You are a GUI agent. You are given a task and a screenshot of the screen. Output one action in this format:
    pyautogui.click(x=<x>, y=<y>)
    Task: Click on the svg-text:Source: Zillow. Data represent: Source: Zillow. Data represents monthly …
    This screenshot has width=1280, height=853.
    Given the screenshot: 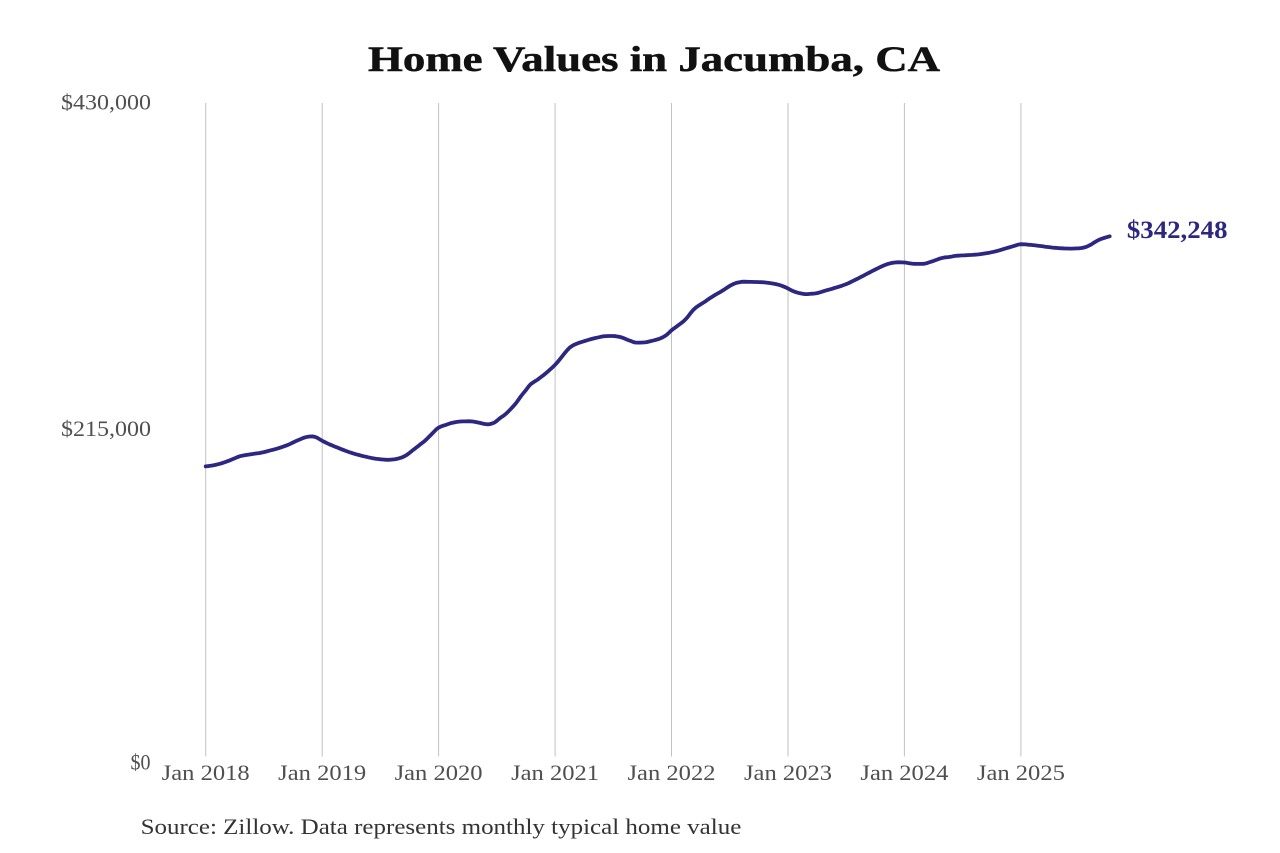 What is the action you would take?
    pyautogui.click(x=441, y=826)
    